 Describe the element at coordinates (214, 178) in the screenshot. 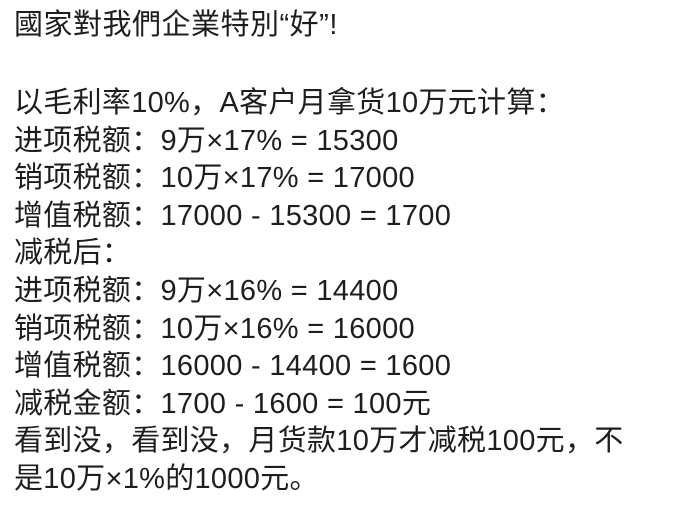

I see `text-line-output-tax-old: 销项税额：10万×17% = 17000` at that location.